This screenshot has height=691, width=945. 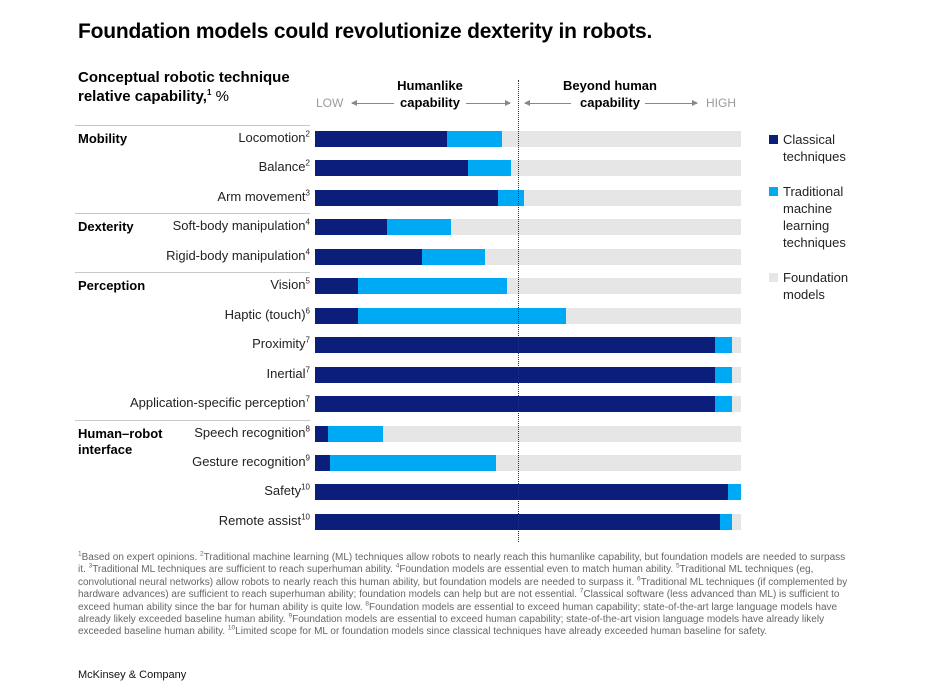 What do you see at coordinates (307, 281) in the screenshot?
I see `category-footnote-ref: 5` at bounding box center [307, 281].